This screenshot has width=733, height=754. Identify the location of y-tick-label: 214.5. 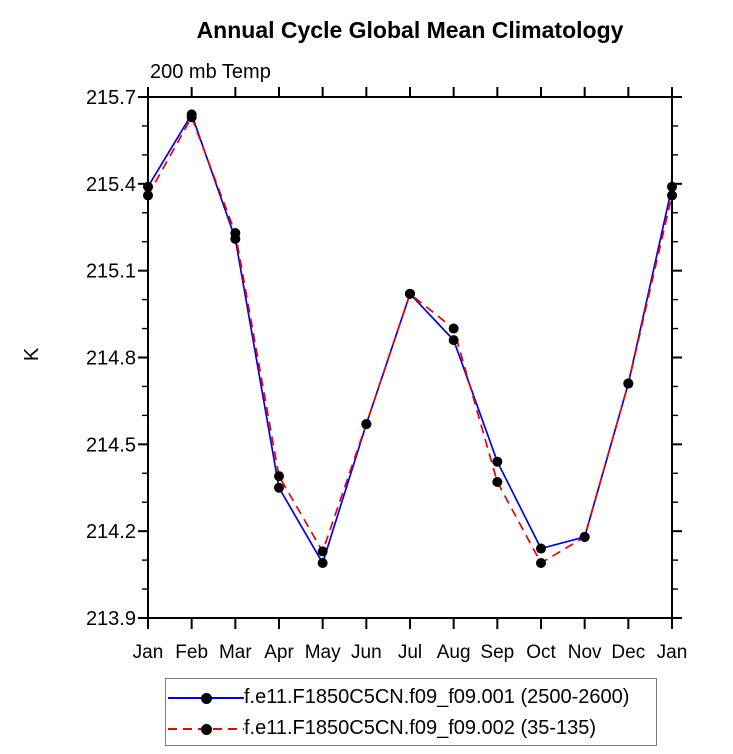
(111, 445).